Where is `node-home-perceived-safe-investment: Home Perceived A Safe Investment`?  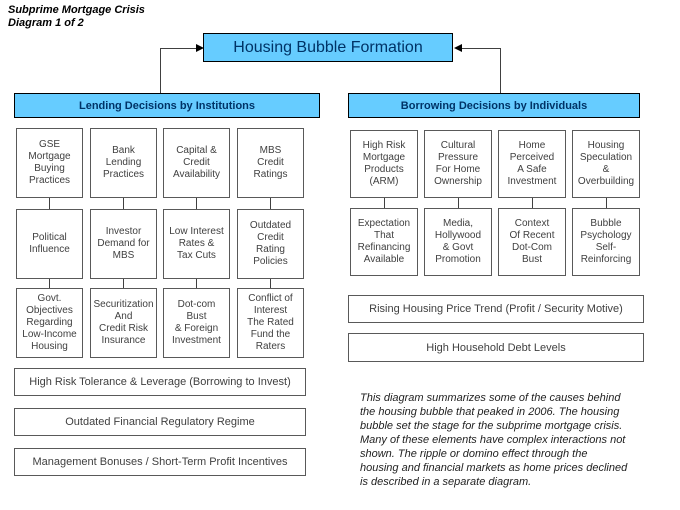
node-home-perceived-safe-investment: Home Perceived A Safe Investment is located at coordinates (532, 164).